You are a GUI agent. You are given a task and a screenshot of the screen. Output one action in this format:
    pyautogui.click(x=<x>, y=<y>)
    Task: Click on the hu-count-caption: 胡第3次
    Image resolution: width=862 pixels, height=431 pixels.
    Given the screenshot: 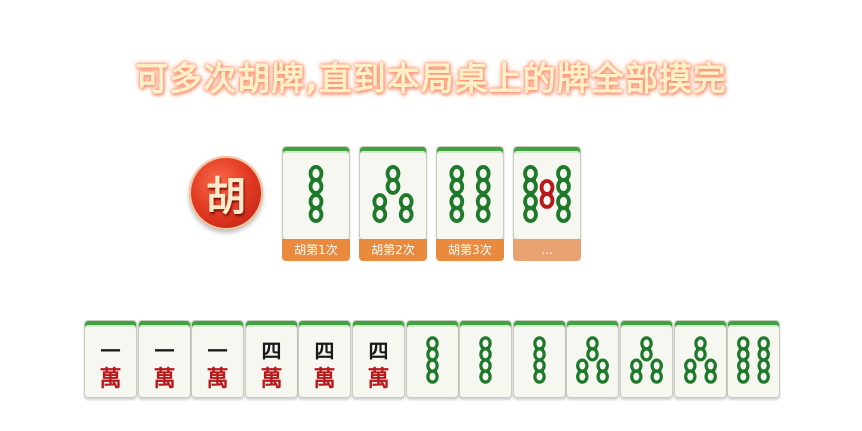 What is the action you would take?
    pyautogui.click(x=470, y=250)
    